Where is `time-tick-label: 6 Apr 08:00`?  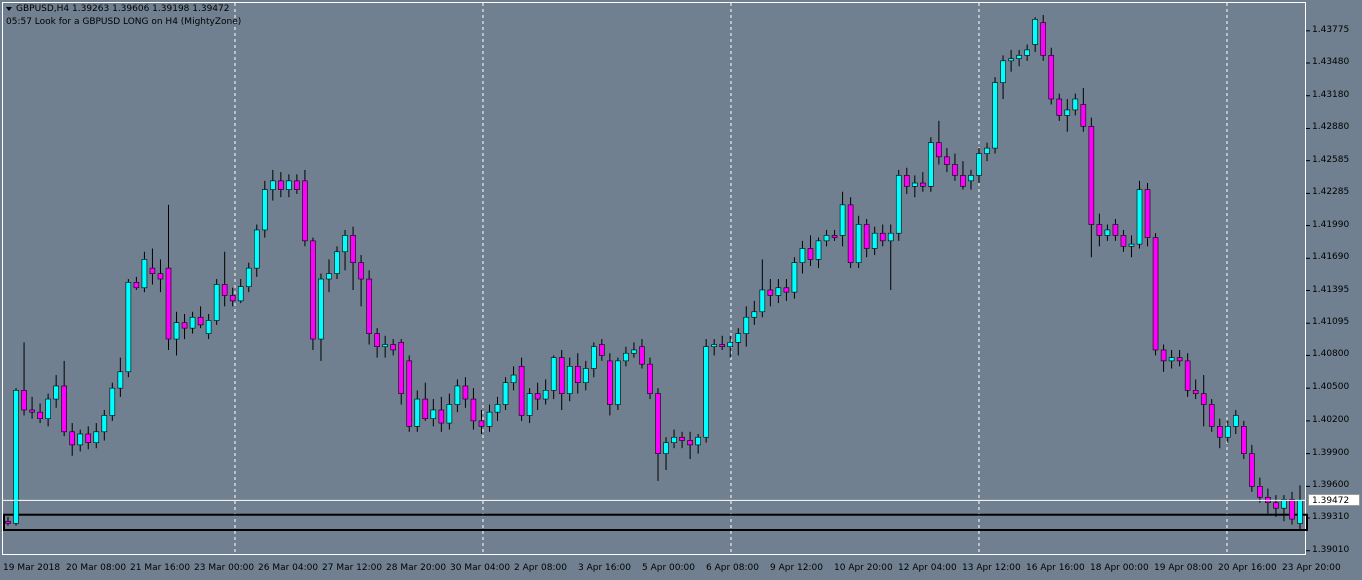
time-tick-label: 6 Apr 08:00 is located at coordinates (732, 568).